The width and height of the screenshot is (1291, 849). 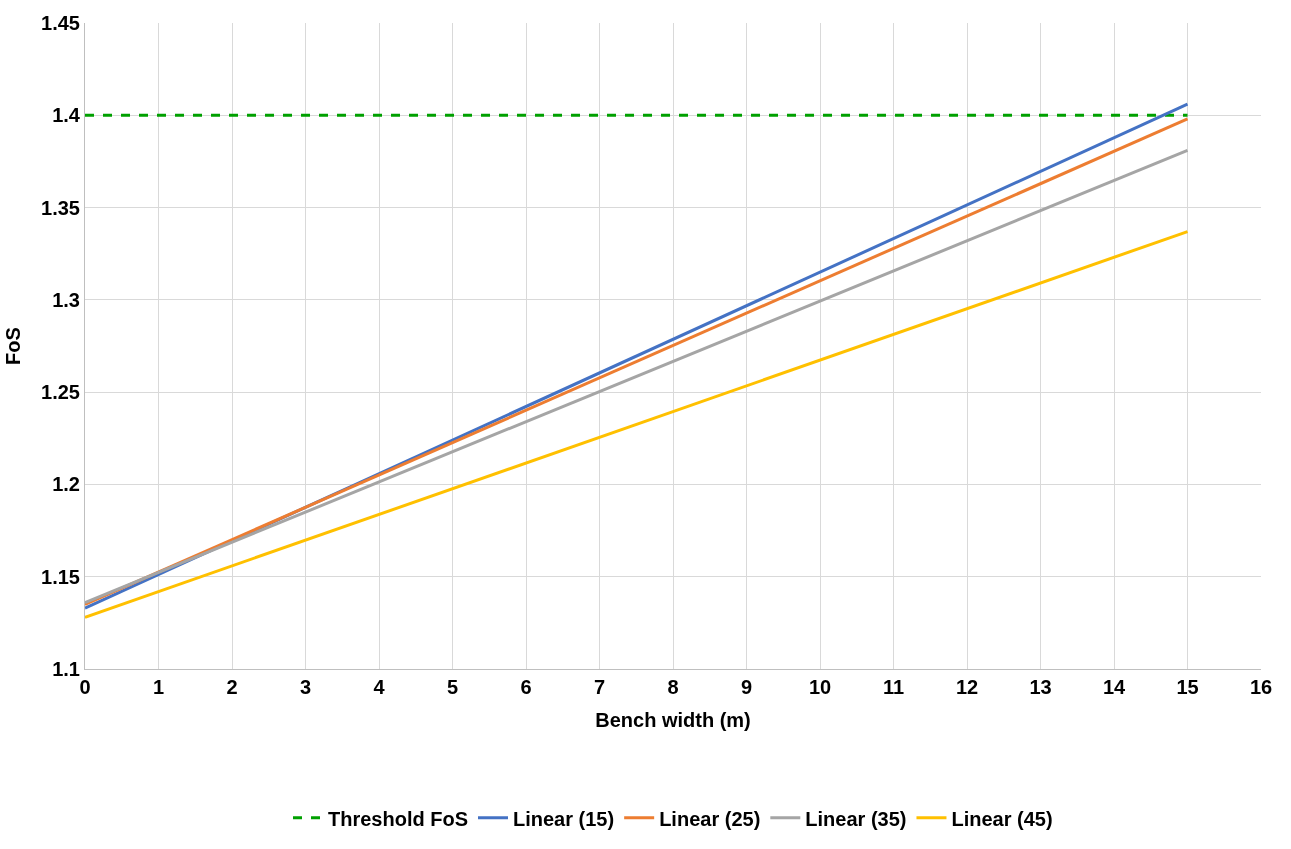 I want to click on y-axis-title: FoS, so click(x=12, y=346).